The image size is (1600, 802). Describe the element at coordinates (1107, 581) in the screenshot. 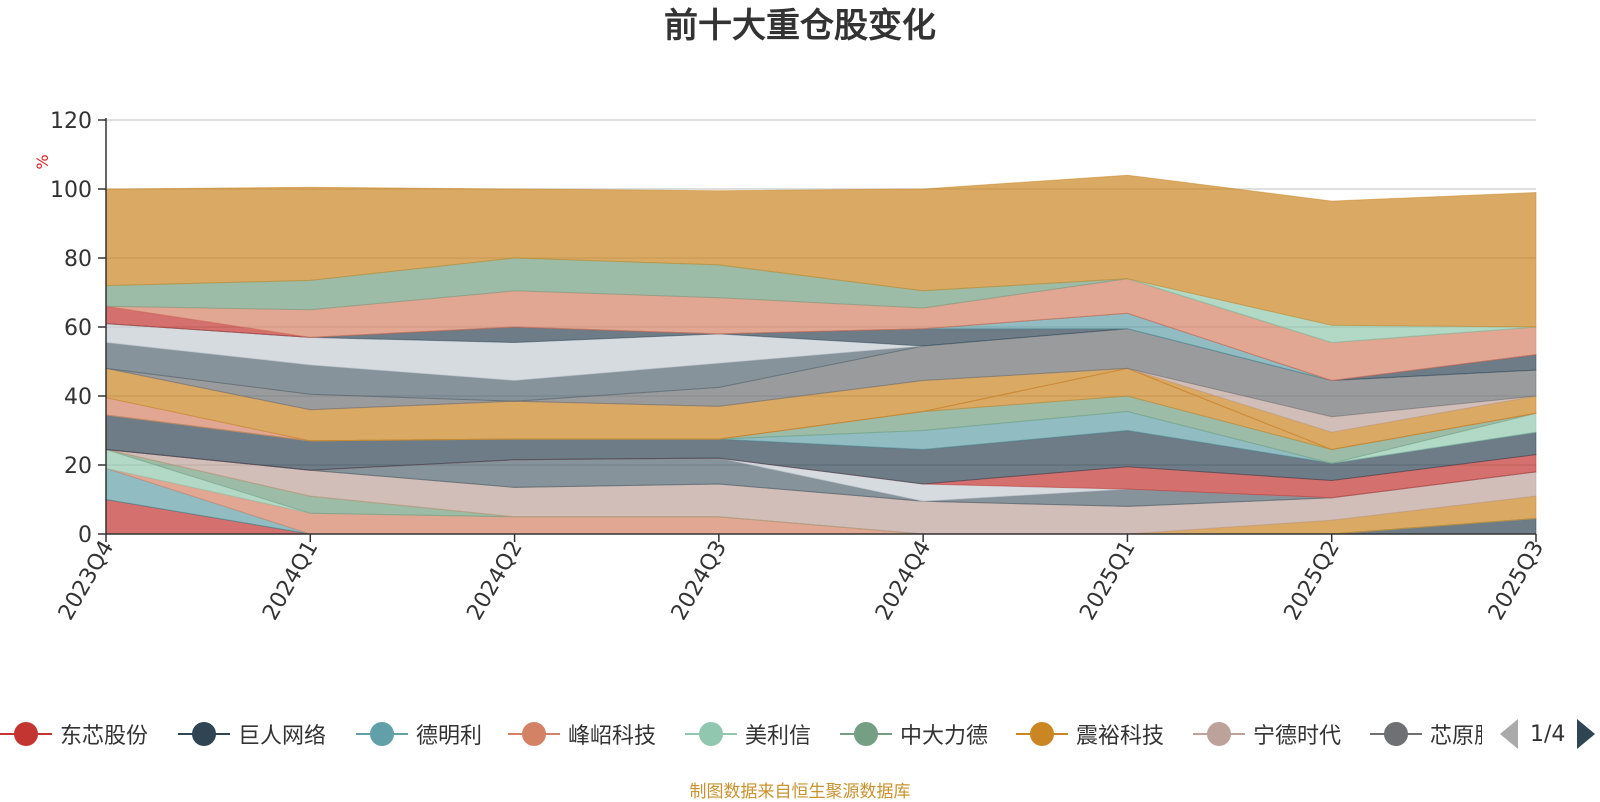

I see `x-tick-label: 2025Q1` at that location.